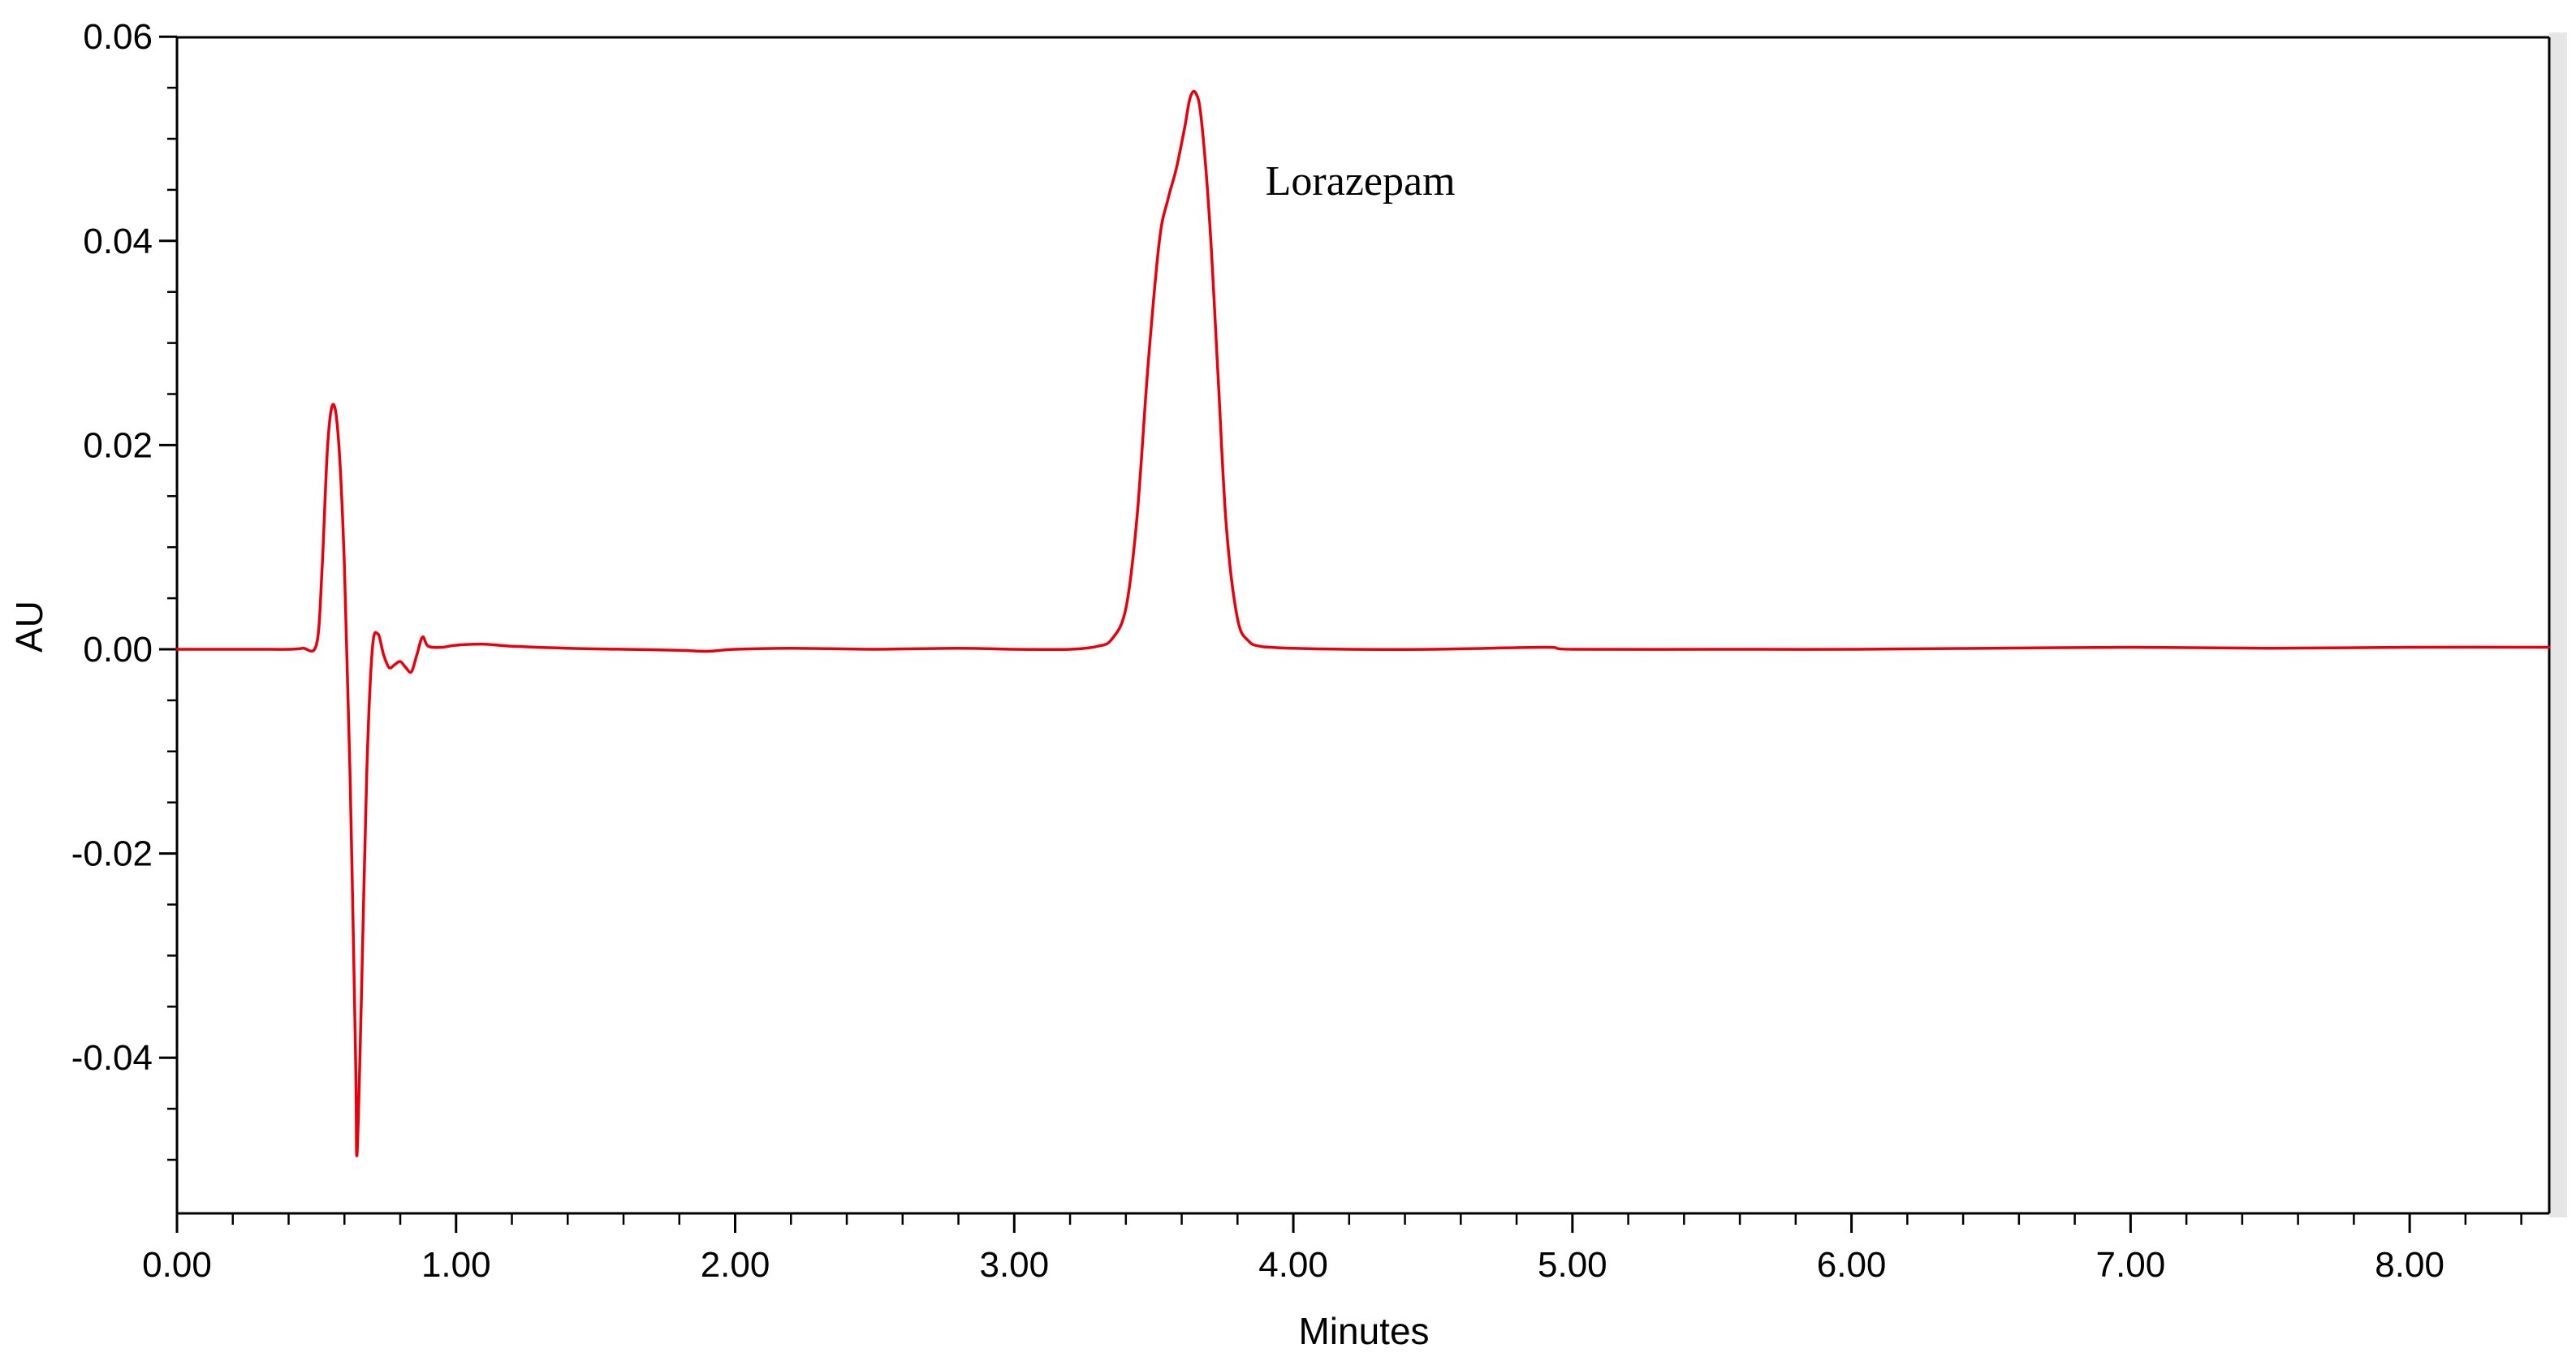 This screenshot has height=1370, width=2576. What do you see at coordinates (1014, 1265) in the screenshot?
I see `x-tick-label: 3.00` at bounding box center [1014, 1265].